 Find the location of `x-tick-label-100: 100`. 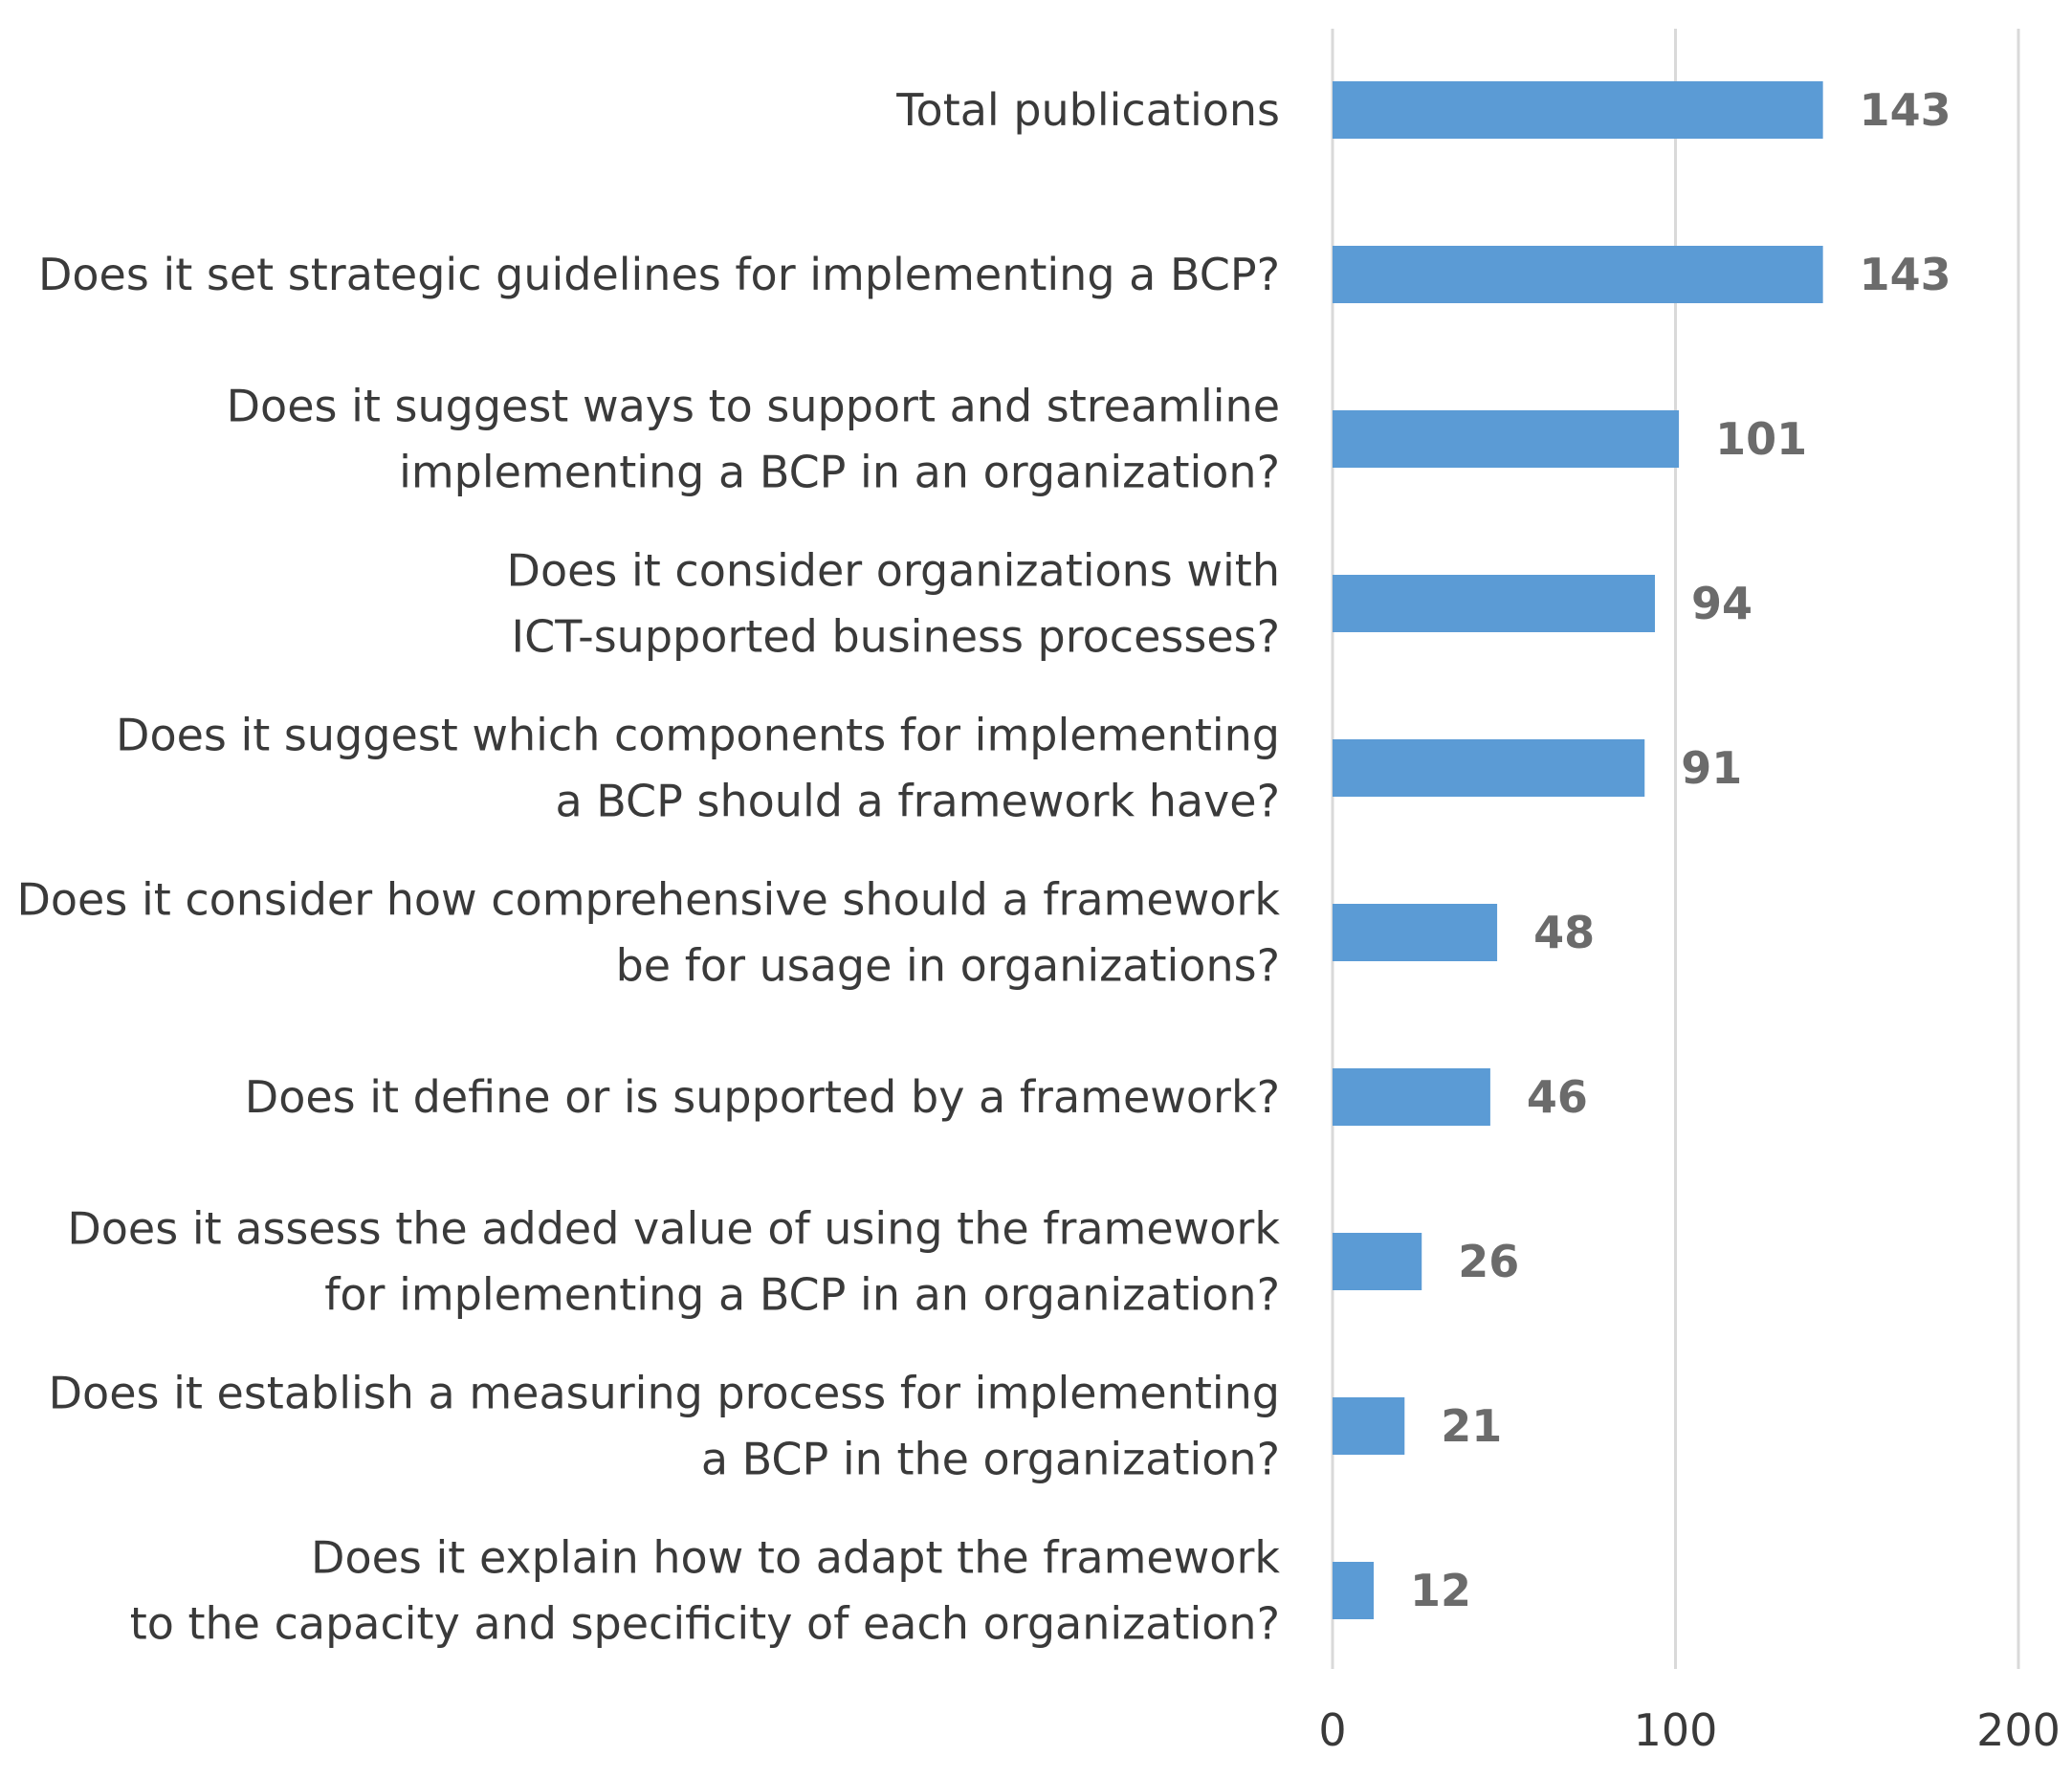

x-tick-label-100: 100 is located at coordinates (1676, 1730).